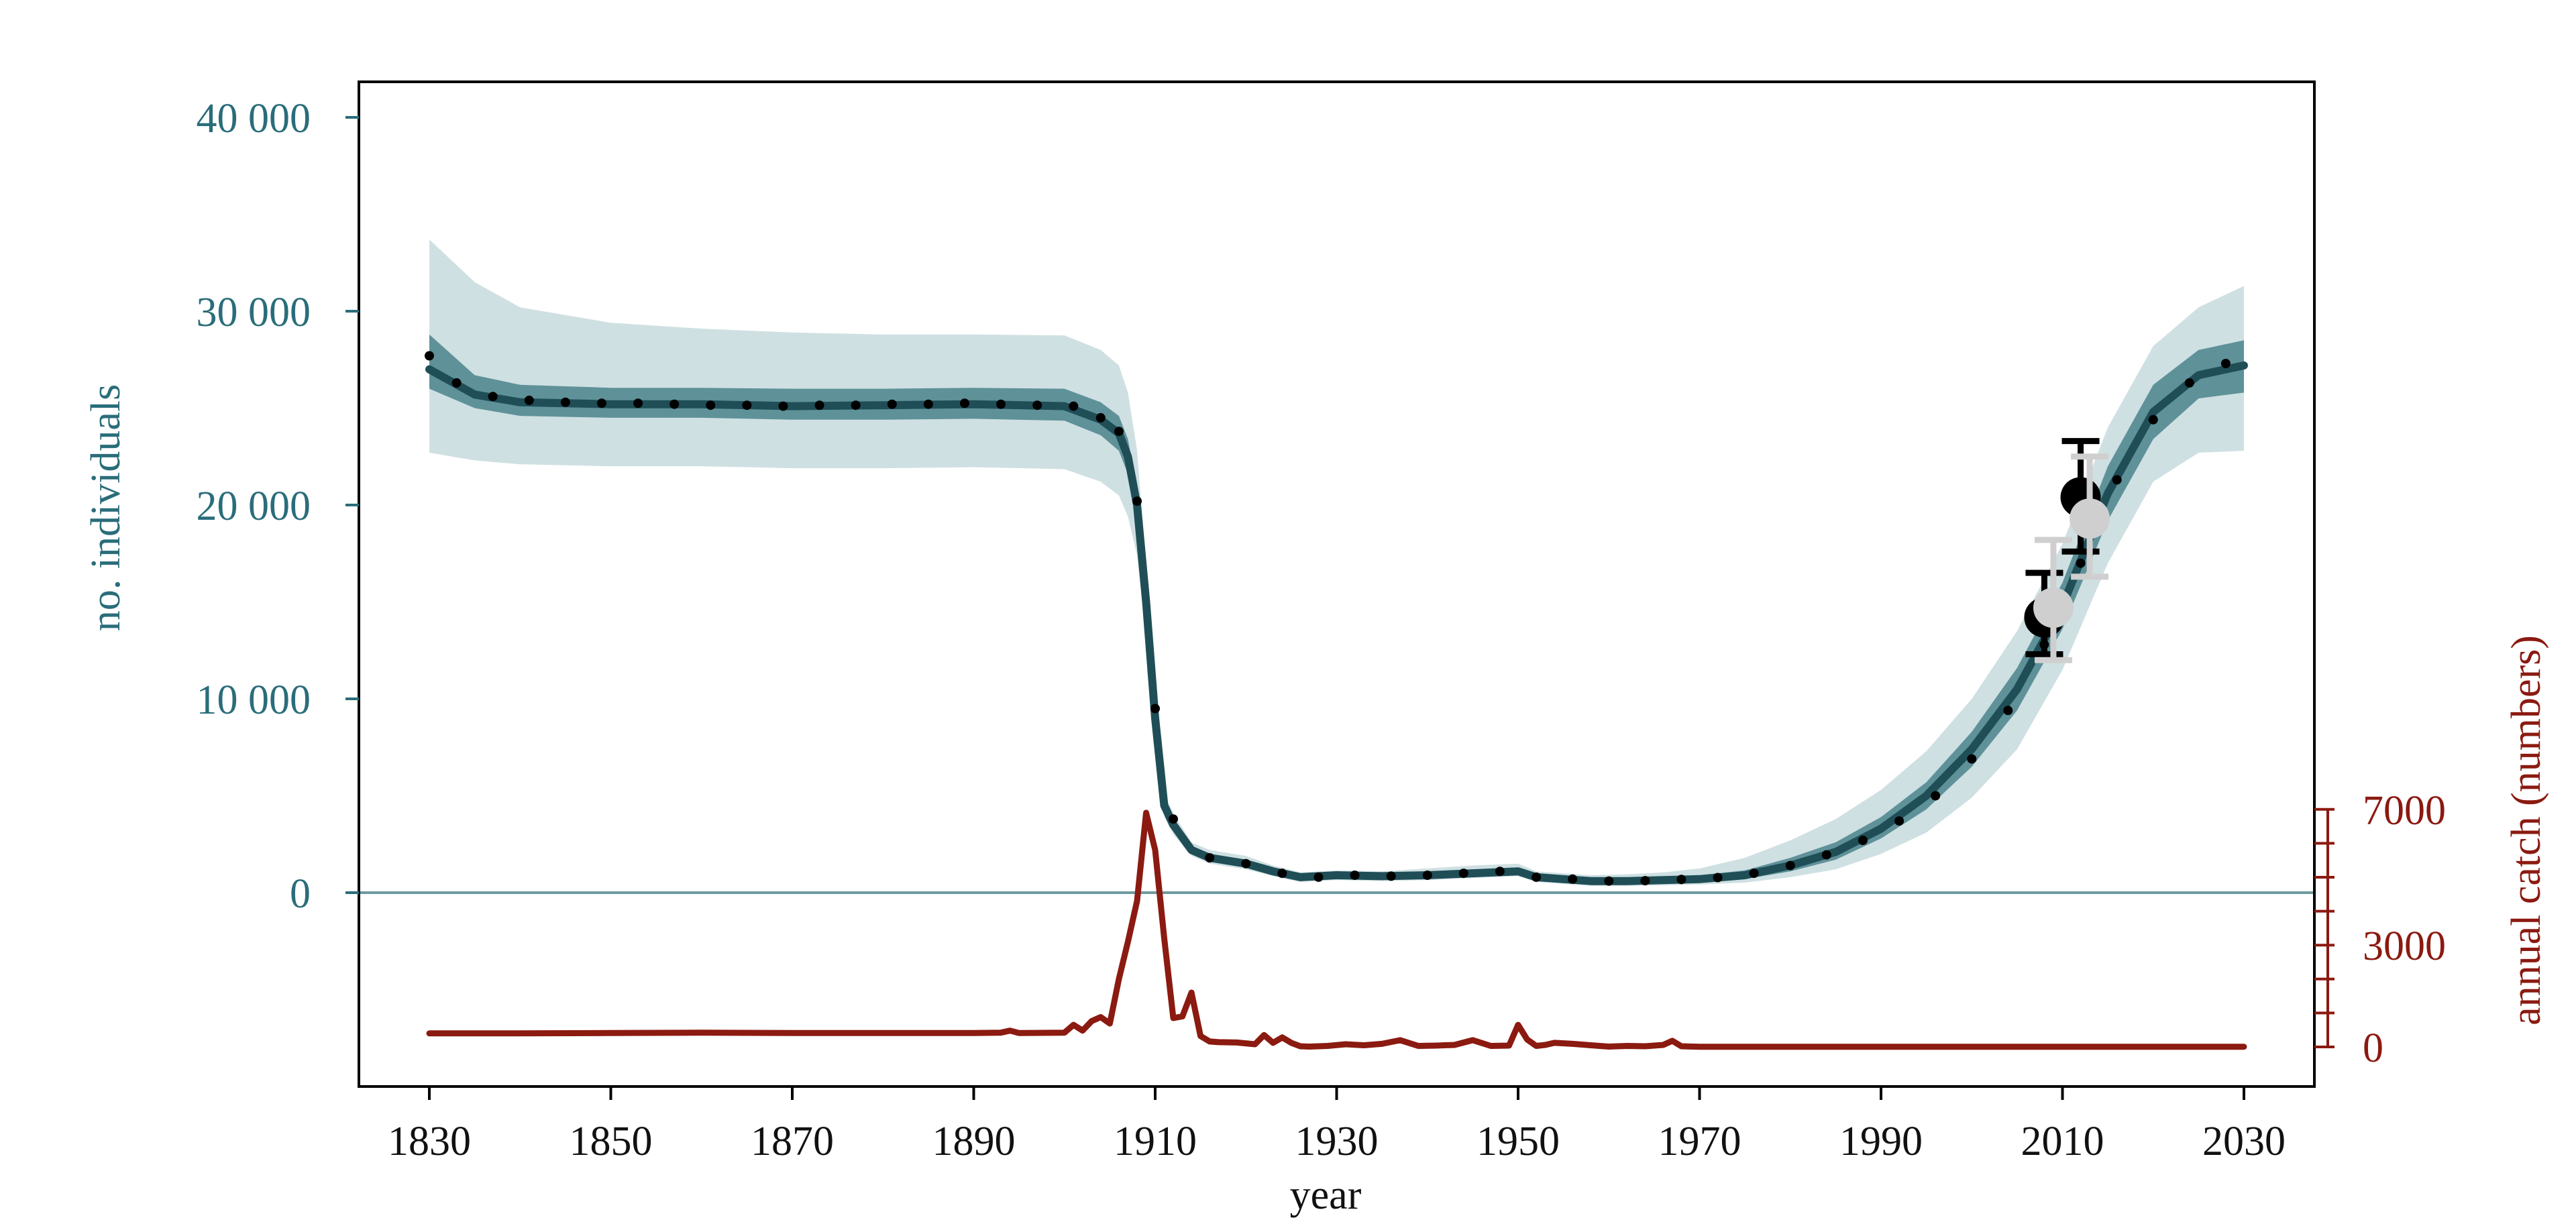 Image resolution: width=2576 pixels, height=1226 pixels. I want to click on y-right-tick-label: 0, so click(2373, 1048).